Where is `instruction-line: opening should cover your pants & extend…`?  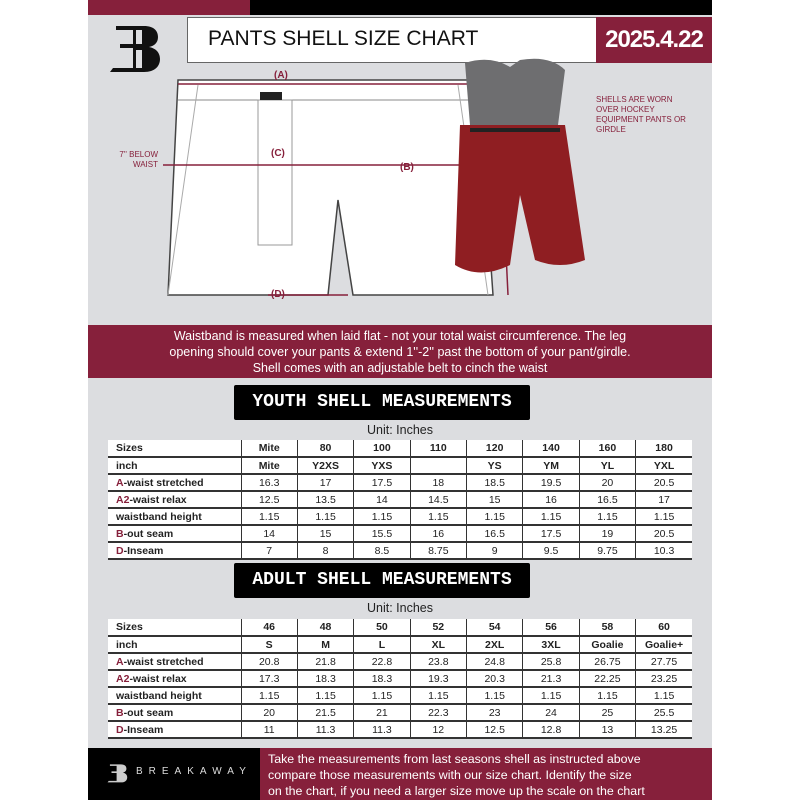
instruction-line: opening should cover your pants & extend… is located at coordinates (400, 352).